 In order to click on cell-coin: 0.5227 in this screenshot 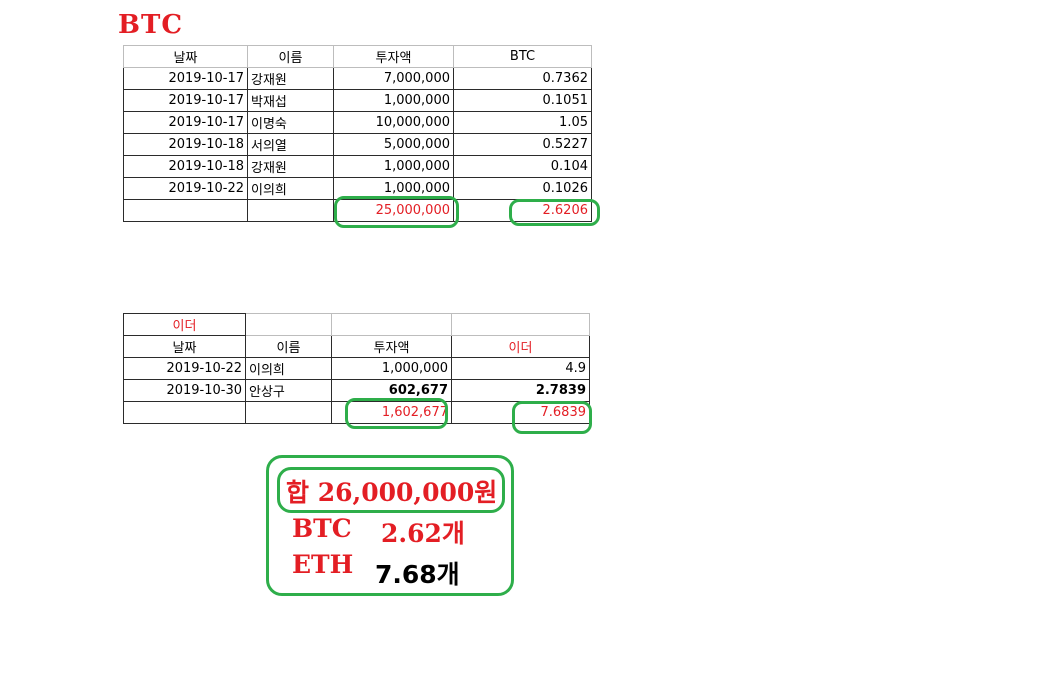, I will do `click(522, 144)`.